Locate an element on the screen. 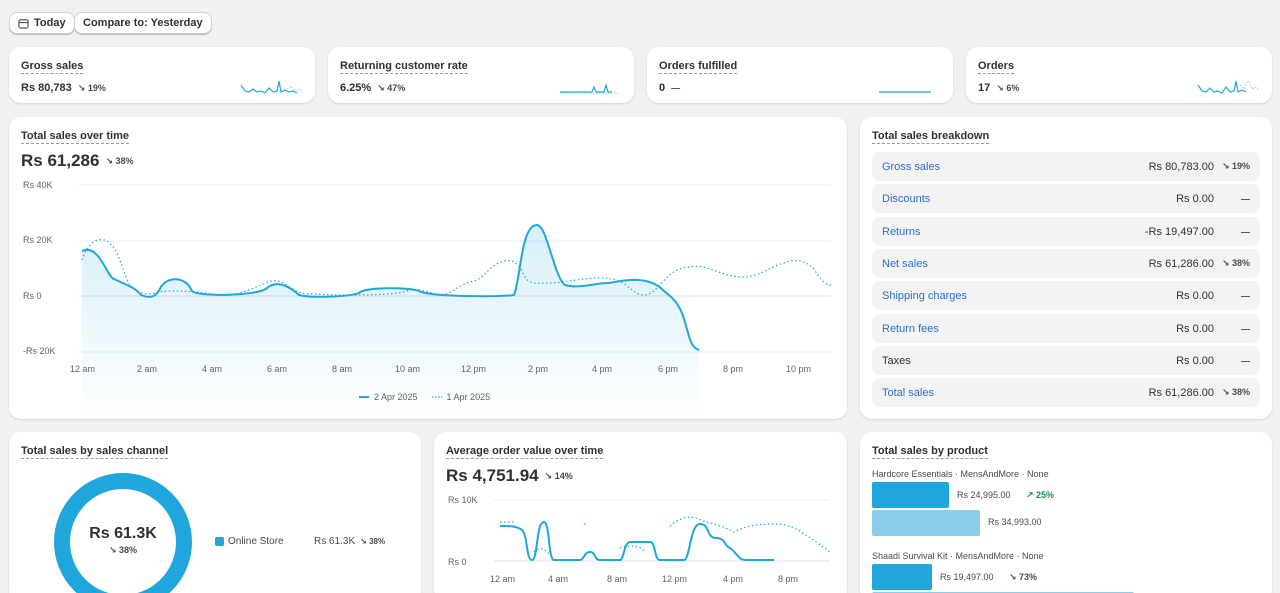 The image size is (1280, 593). breakdown-row-total-sales: Total sales Rs 61,286.00 ↘ 38% is located at coordinates (1066, 392).